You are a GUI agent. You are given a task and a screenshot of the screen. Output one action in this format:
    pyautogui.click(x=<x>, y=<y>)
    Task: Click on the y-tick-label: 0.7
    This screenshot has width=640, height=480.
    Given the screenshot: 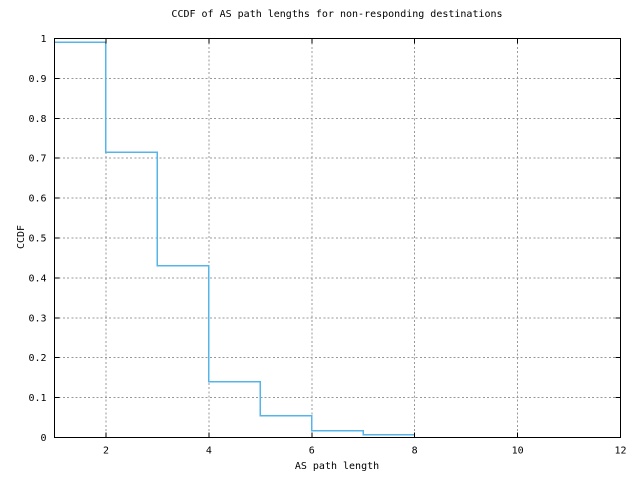 What is the action you would take?
    pyautogui.click(x=37, y=159)
    